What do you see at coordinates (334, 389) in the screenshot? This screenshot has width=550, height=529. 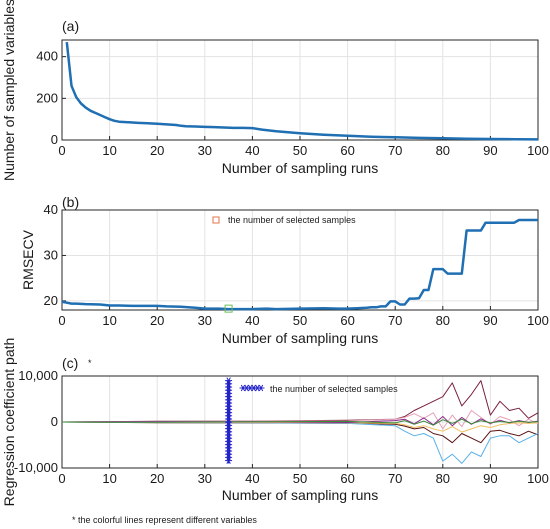 I see `panel-c-legend-text: the number of selected samples` at bounding box center [334, 389].